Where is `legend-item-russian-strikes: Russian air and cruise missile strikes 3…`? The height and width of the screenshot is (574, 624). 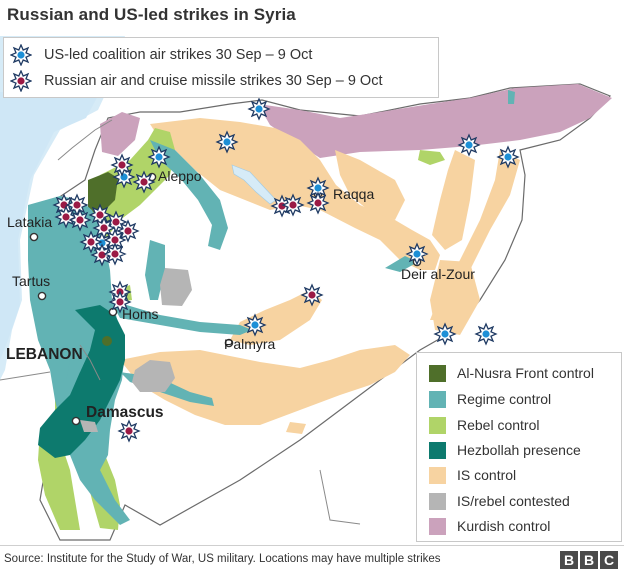 legend-item-russian-strikes: Russian air and cruise missile strikes 3… is located at coordinates (196, 81).